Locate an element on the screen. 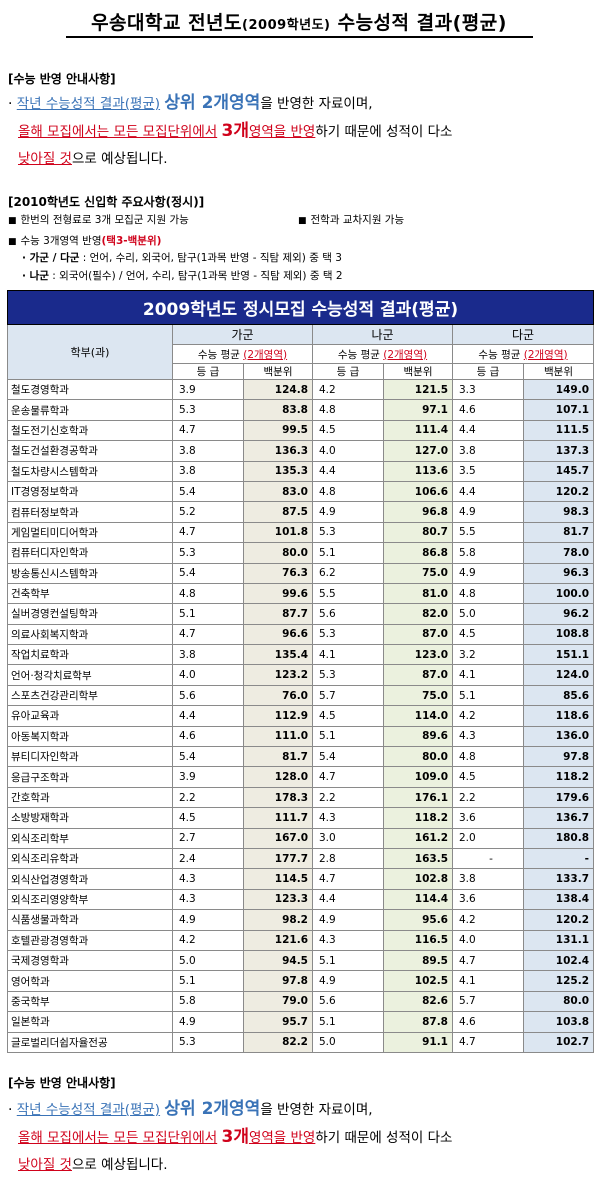 The height and width of the screenshot is (1179, 598). dept-name: 응급구조학과 is located at coordinates (90, 777).